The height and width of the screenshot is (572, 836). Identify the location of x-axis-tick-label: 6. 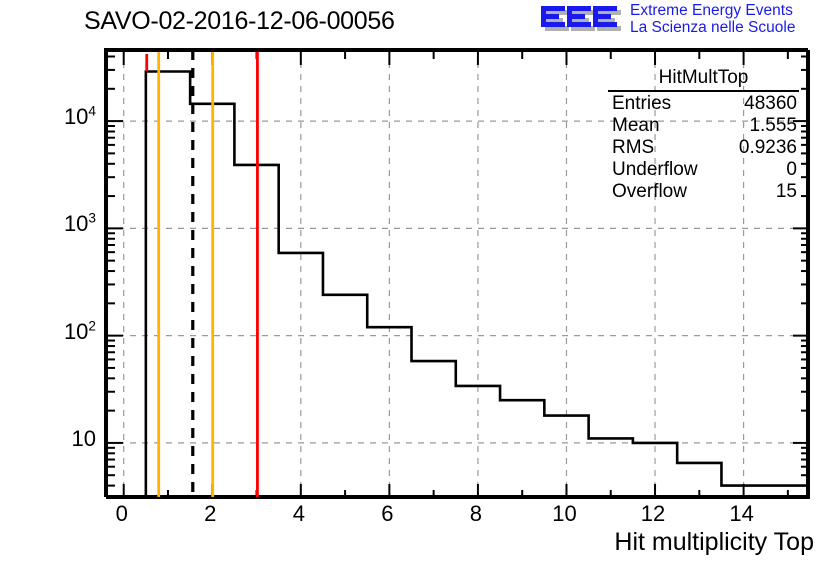
(387, 513).